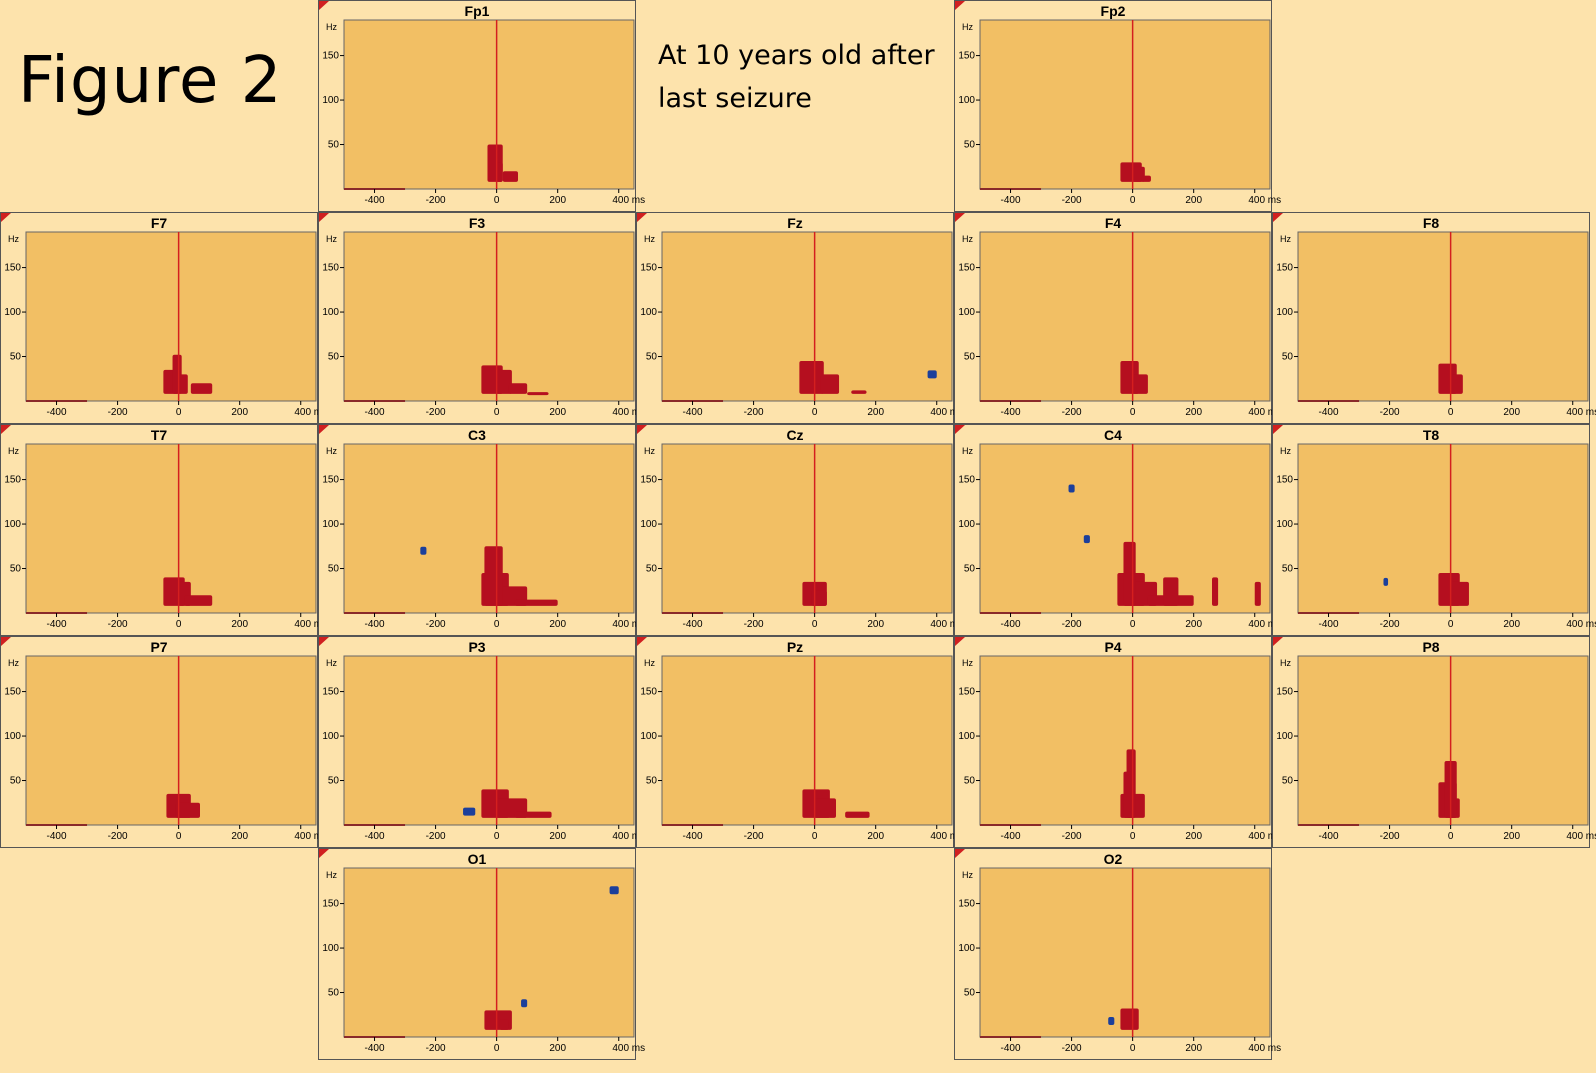  I want to click on panel-title: F3, so click(477, 223).